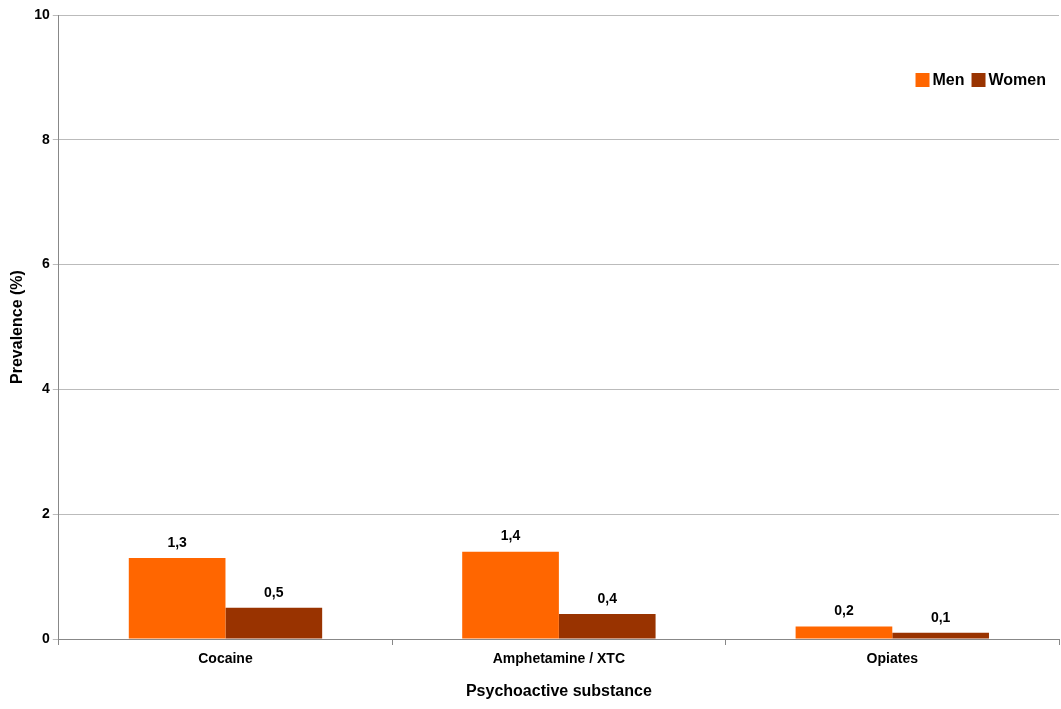 Image resolution: width=1061 pixels, height=709 pixels. Describe the element at coordinates (45, 138) in the screenshot. I see `y-tick-label: 8` at that location.